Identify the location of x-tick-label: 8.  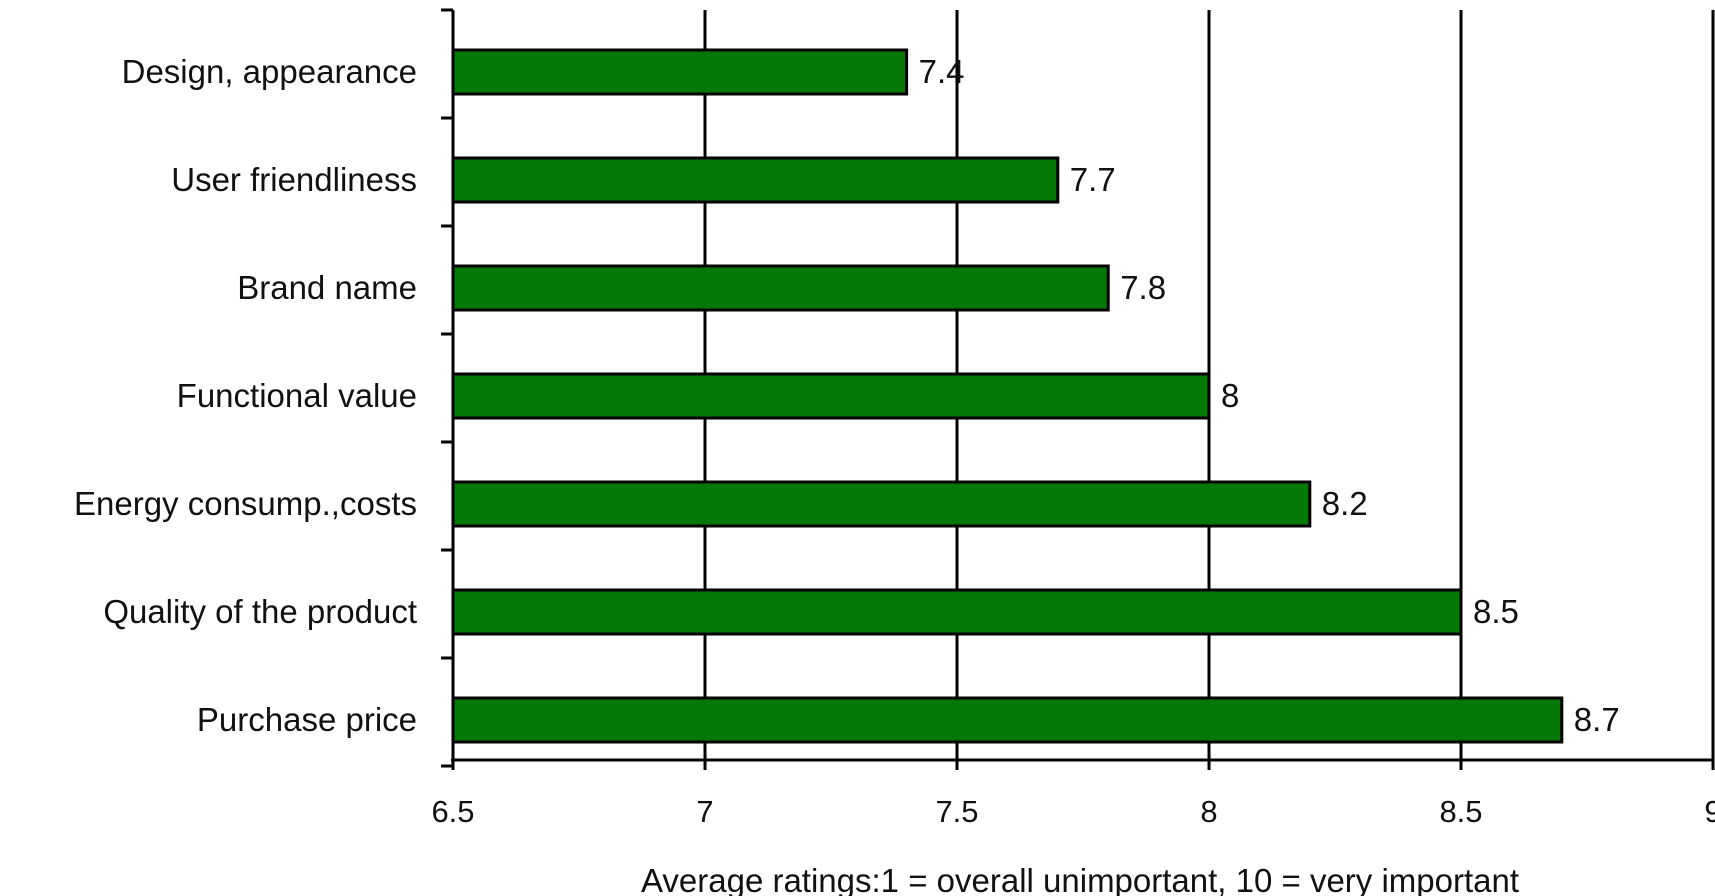
(1208, 811).